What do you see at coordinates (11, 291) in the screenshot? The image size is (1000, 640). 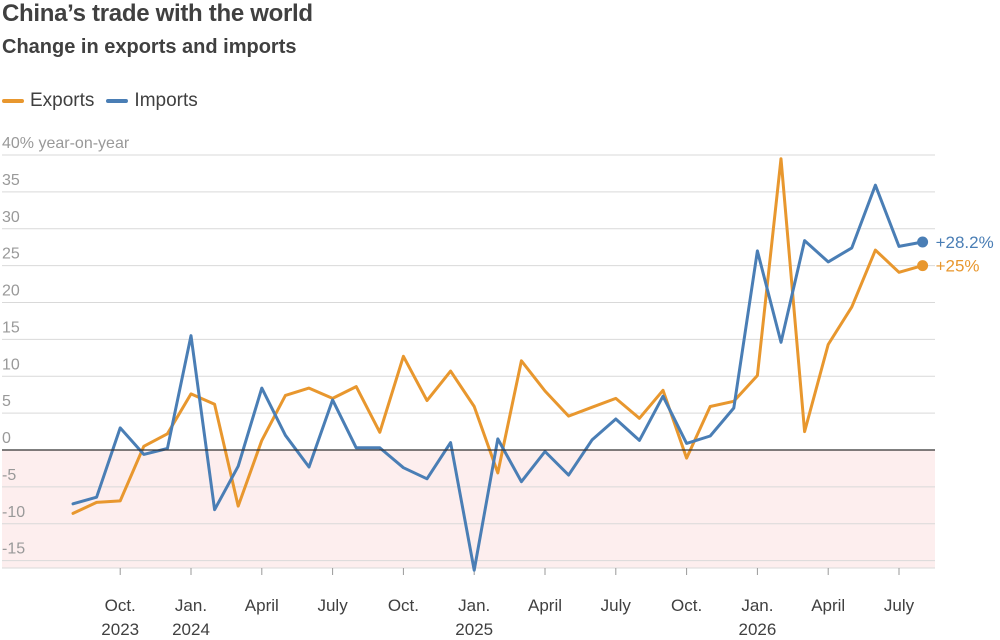 I see `y-tick-label: 20` at bounding box center [11, 291].